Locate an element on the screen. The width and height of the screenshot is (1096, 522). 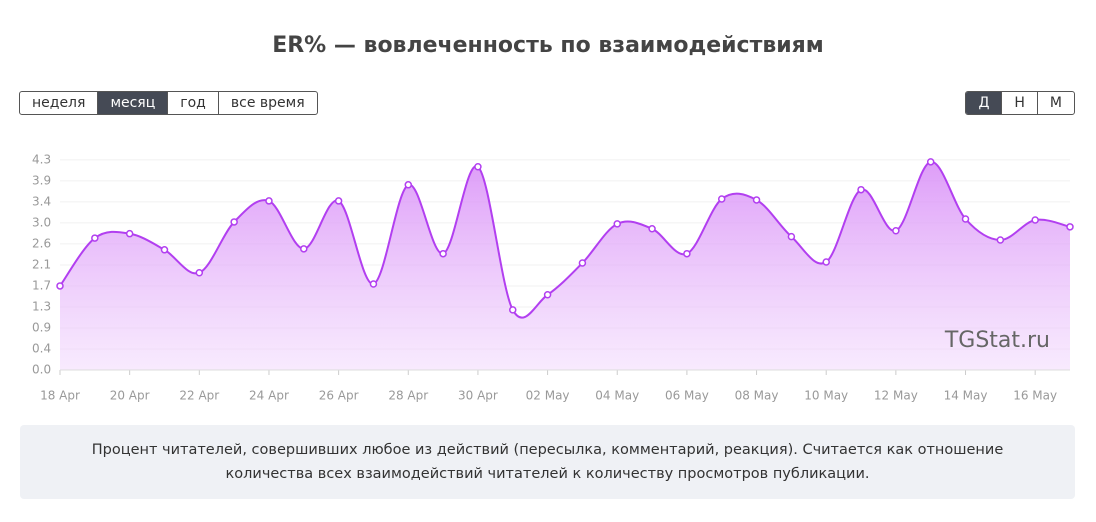
x-tick-label: 02 May is located at coordinates (548, 396).